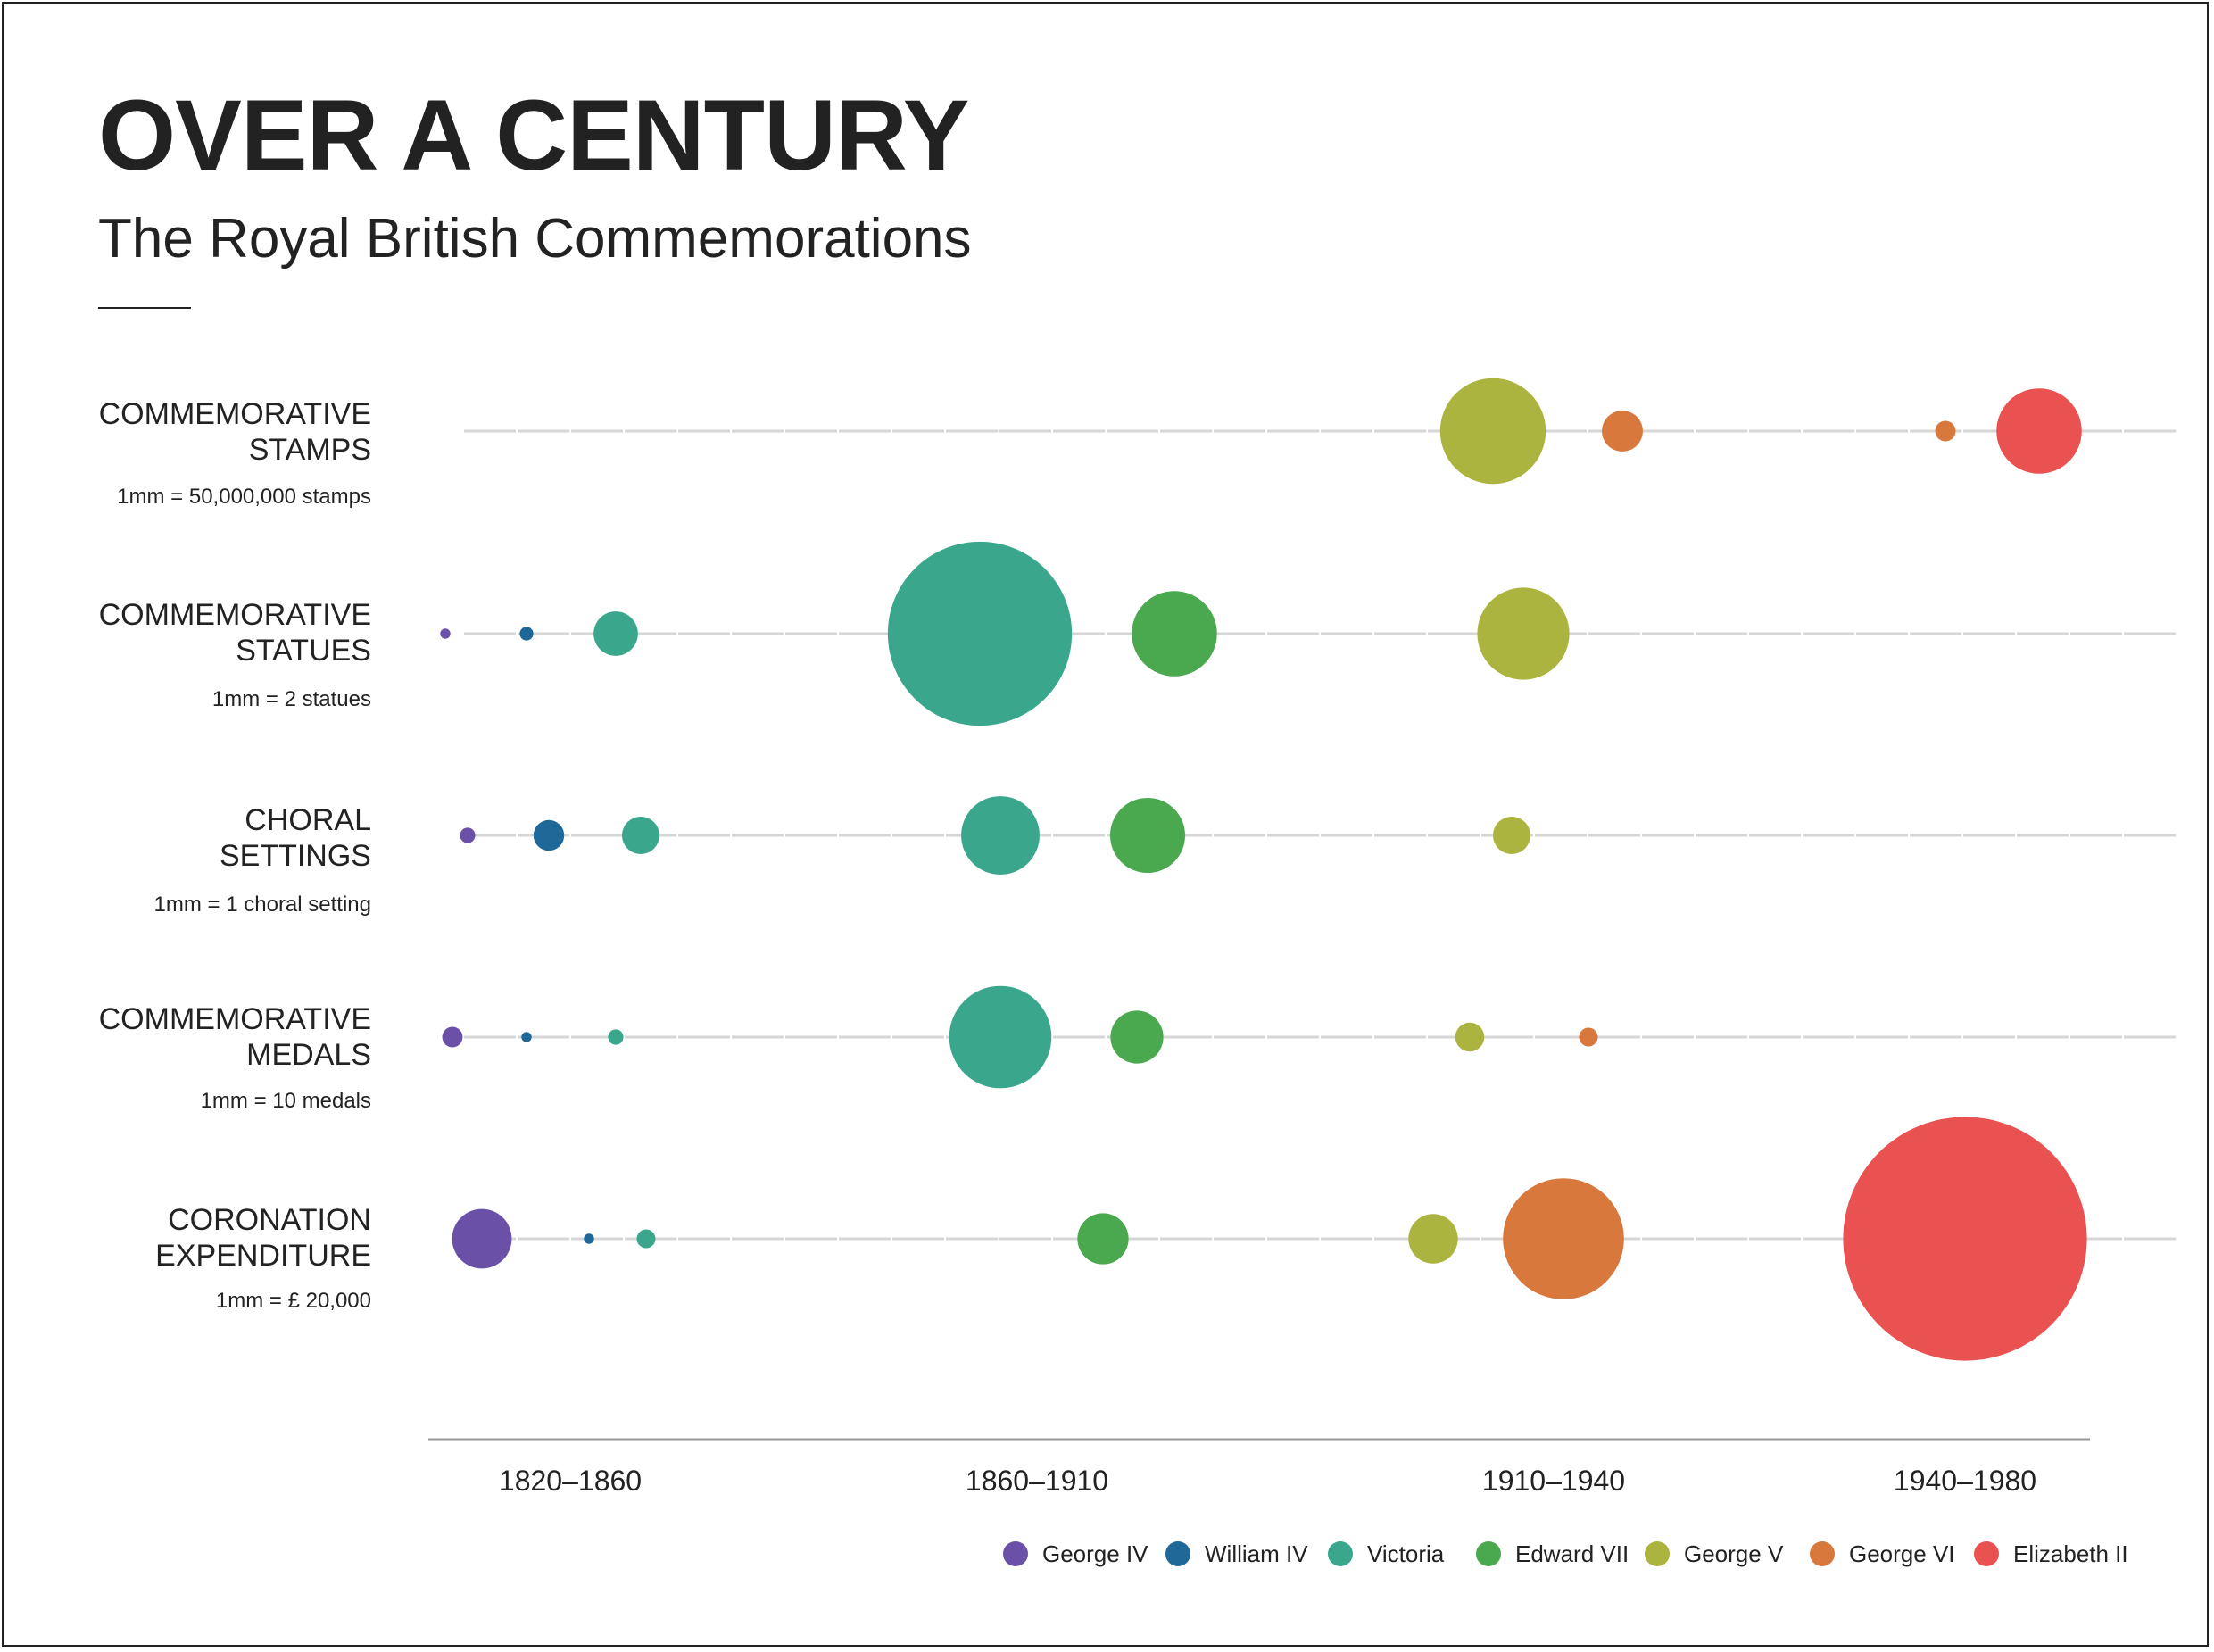 This screenshot has height=1652, width=2214. What do you see at coordinates (1095, 1554) in the screenshot?
I see `legend-label: George IV` at bounding box center [1095, 1554].